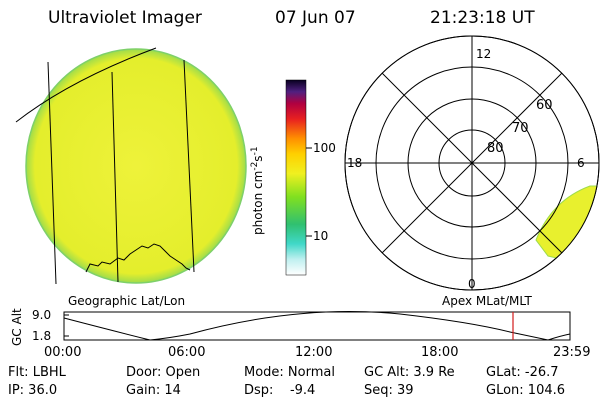 The height and width of the screenshot is (400, 600). I want to click on mlt-label-18: 18, so click(355, 163).